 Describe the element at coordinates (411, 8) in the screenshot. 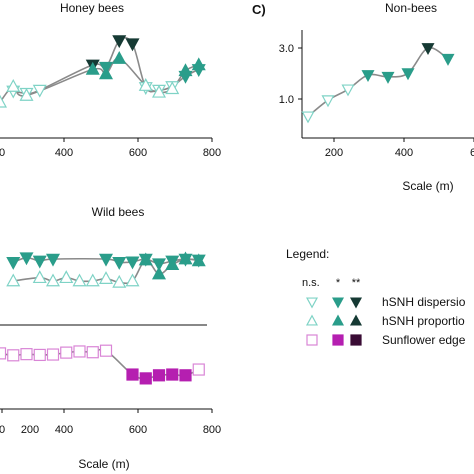

I see `panel-title: Non-bees` at that location.